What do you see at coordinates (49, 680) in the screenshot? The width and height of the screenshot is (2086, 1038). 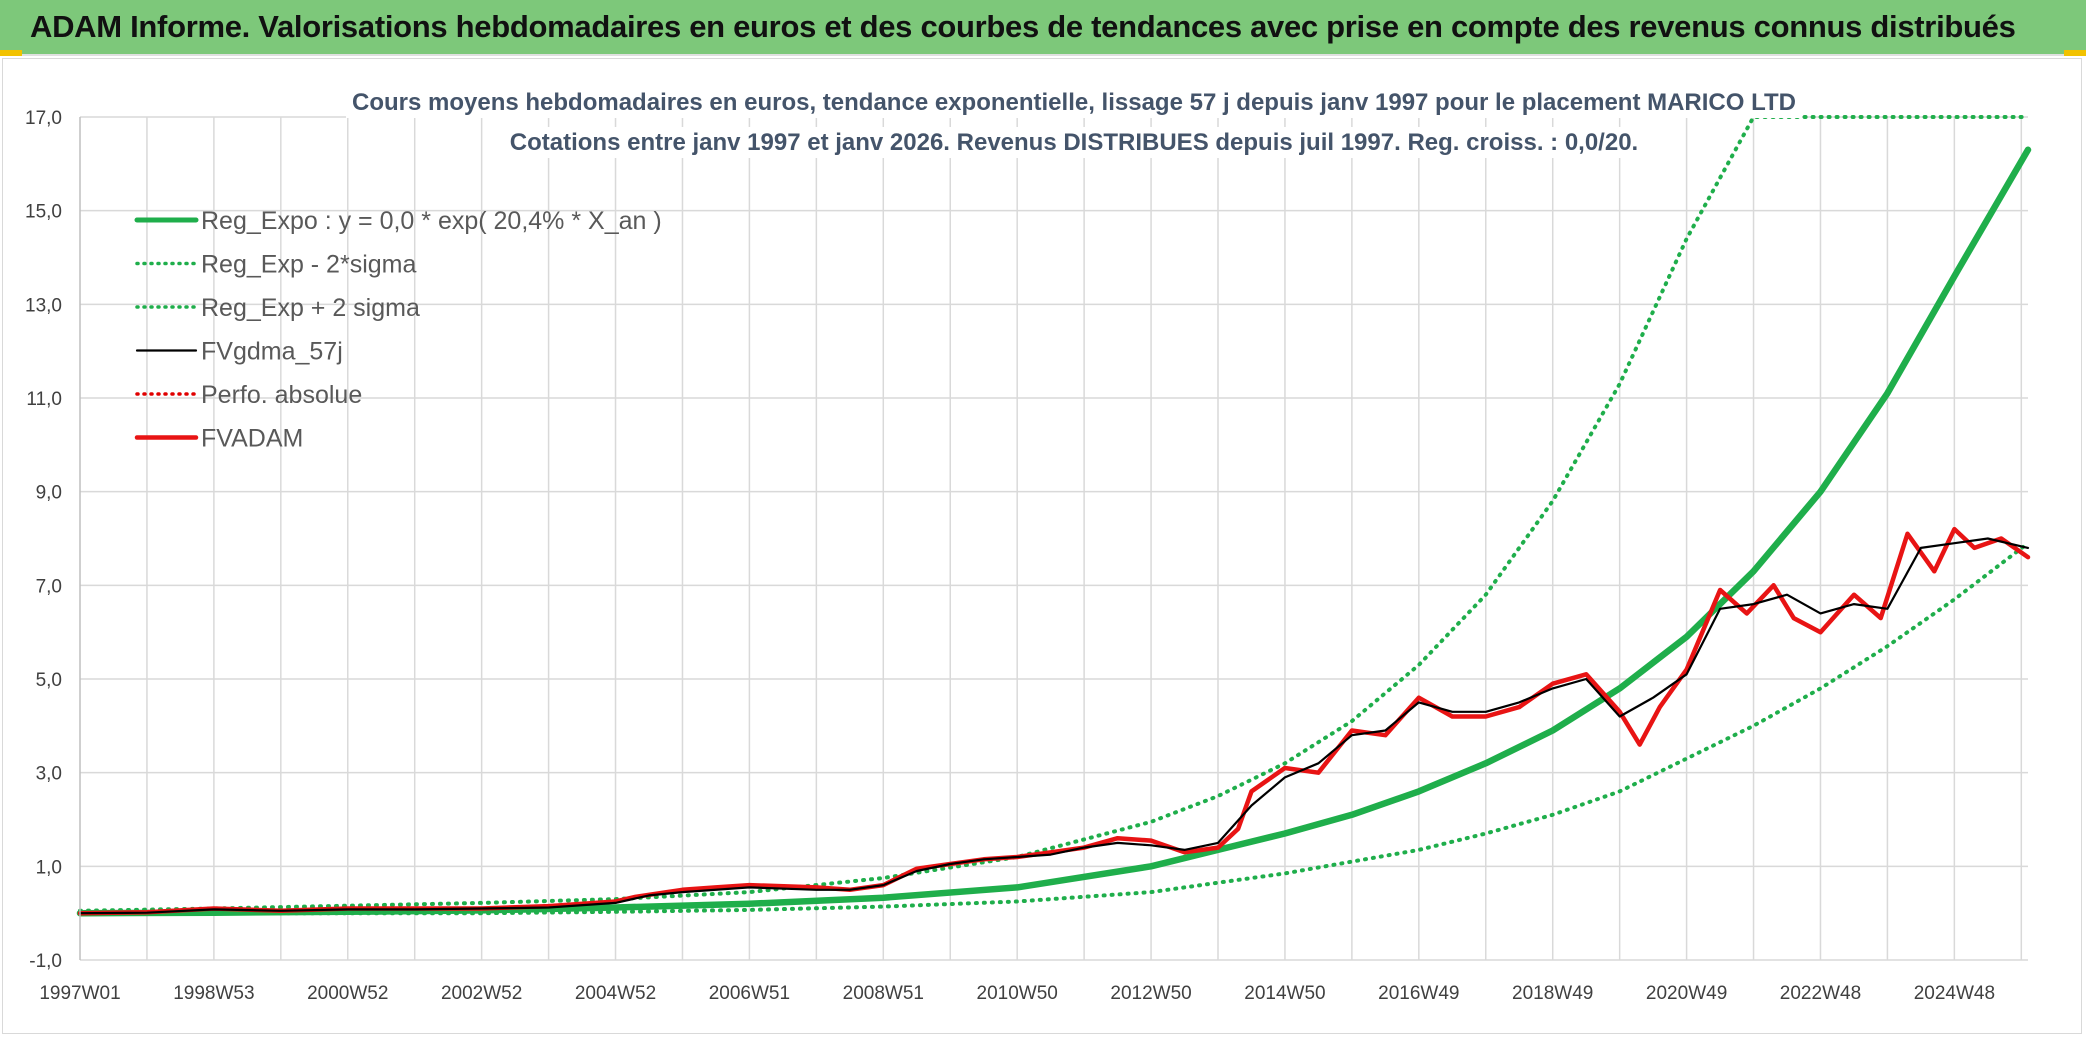 I see `y-tick-label: 5,0` at bounding box center [49, 680].